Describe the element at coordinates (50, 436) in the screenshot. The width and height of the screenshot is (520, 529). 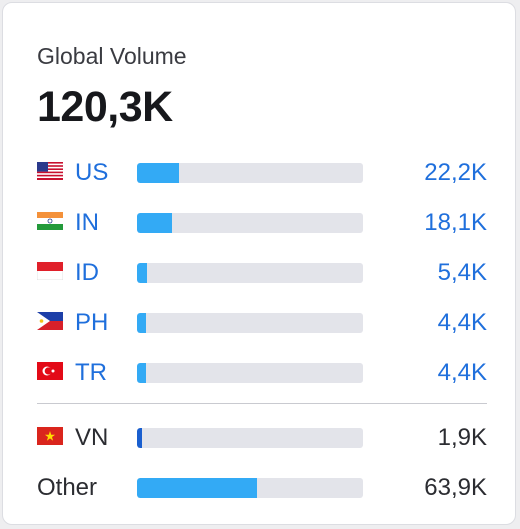
I see `vietnam-flag-icon` at that location.